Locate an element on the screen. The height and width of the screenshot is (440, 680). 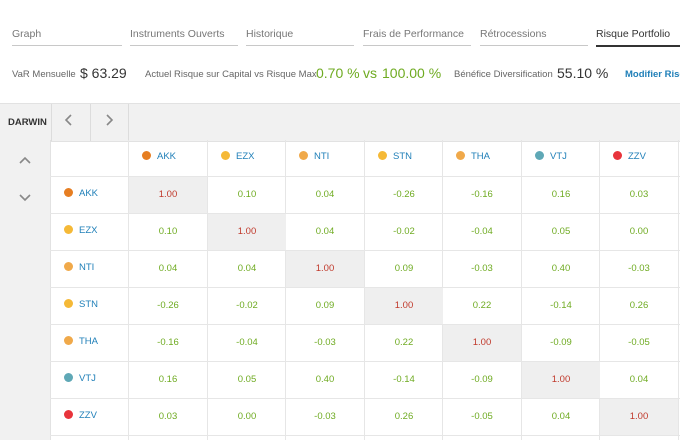
tab-retrocessions: Rétrocessions is located at coordinates (534, 37).